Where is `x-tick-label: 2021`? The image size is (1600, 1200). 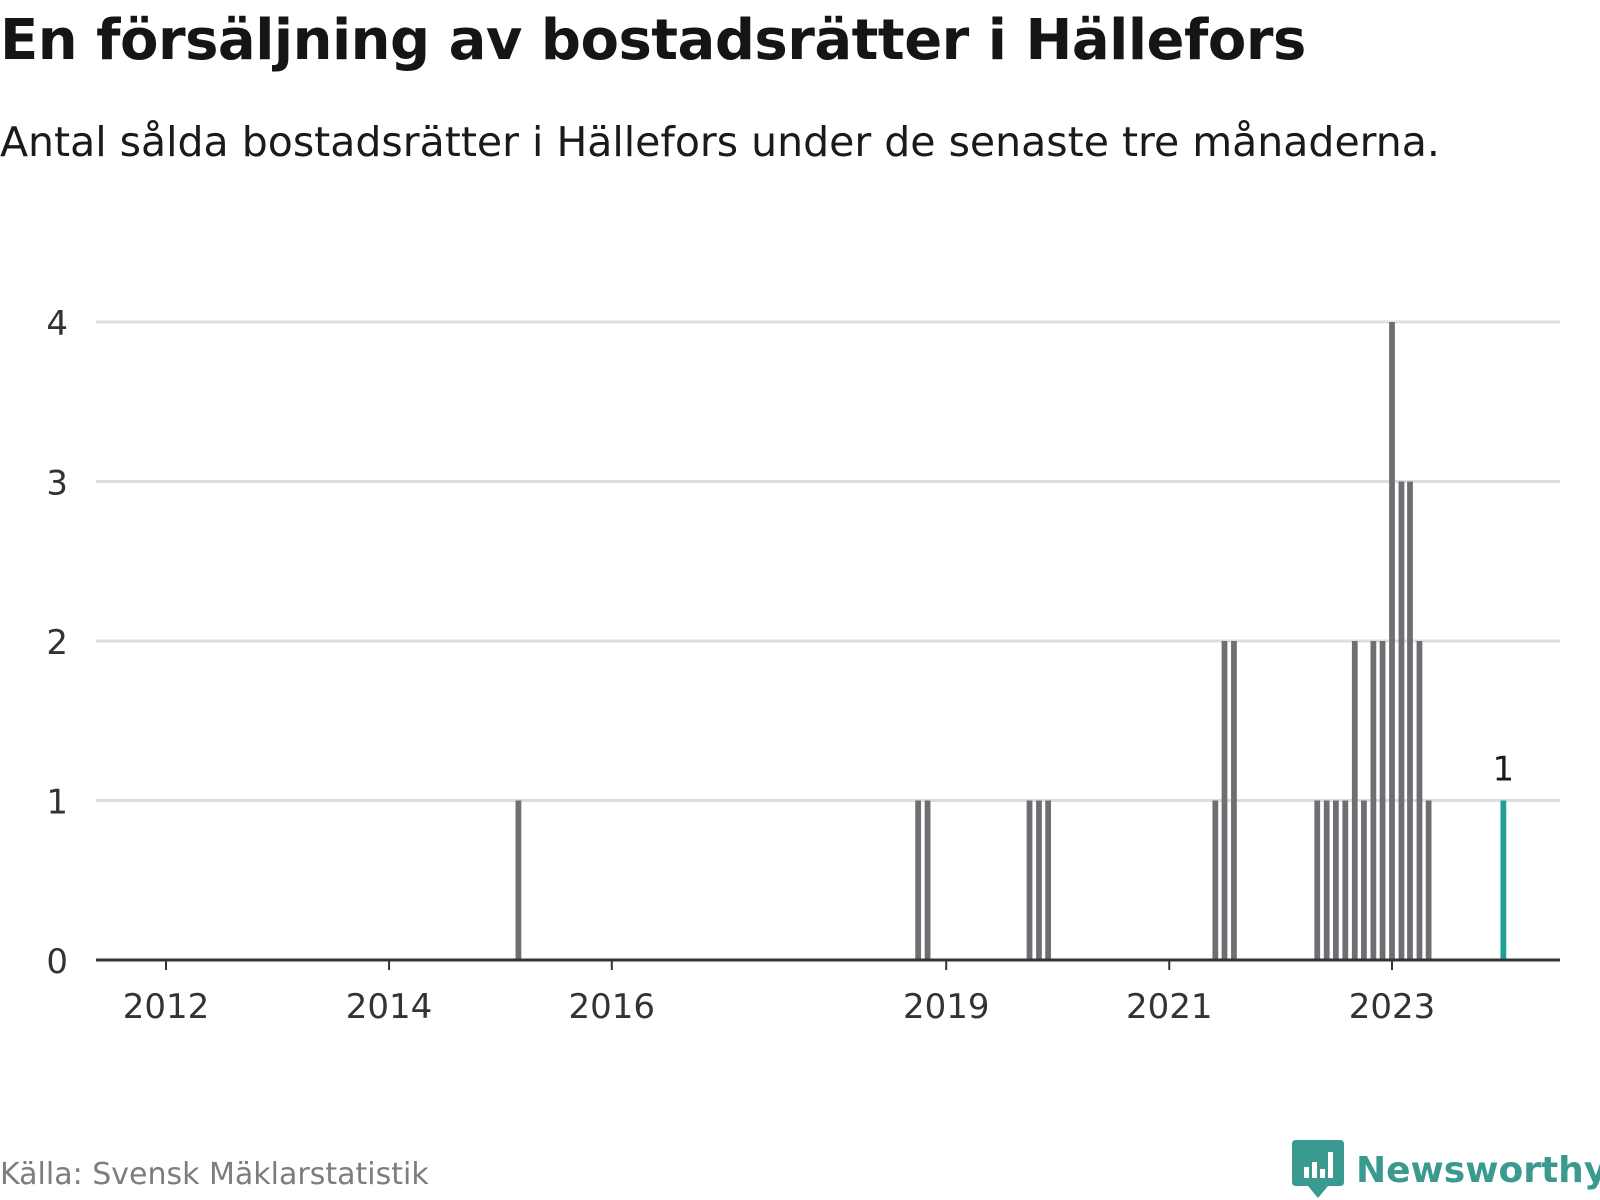
x-tick-label: 2021 is located at coordinates (1169, 1007).